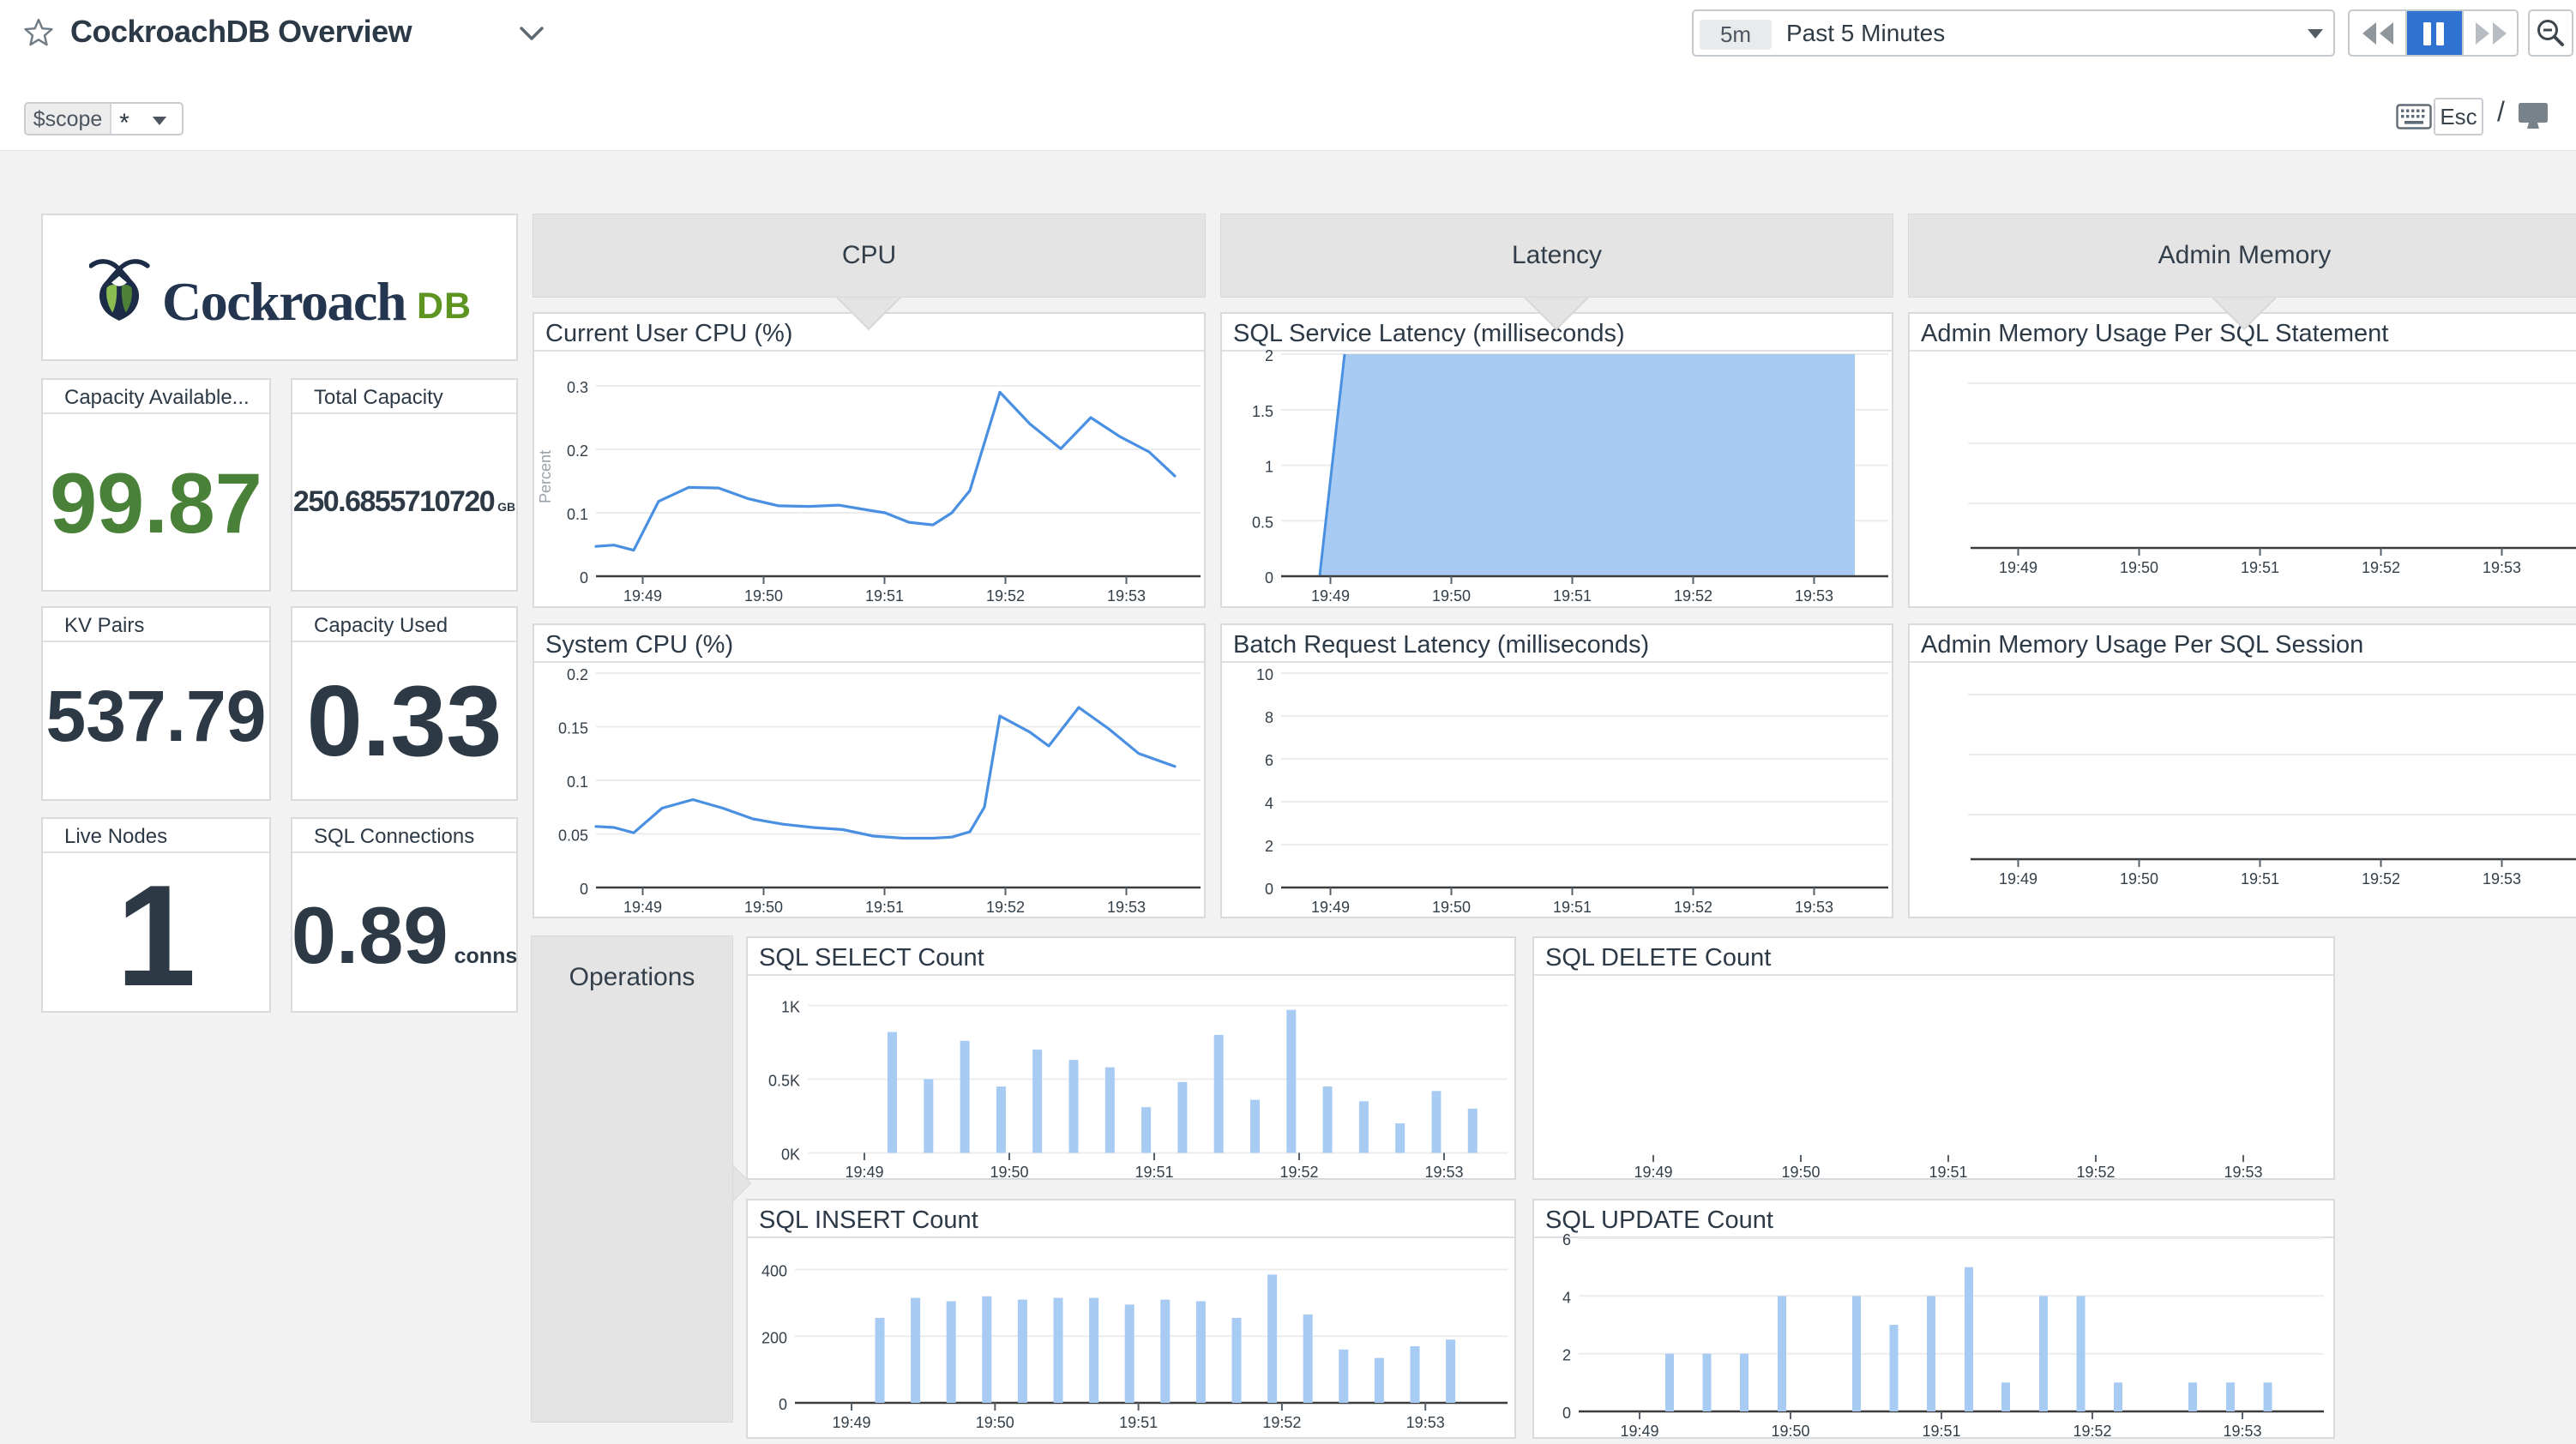 The width and height of the screenshot is (2576, 1444). Describe the element at coordinates (774, 1337) in the screenshot. I see `svg-text: 200` at that location.